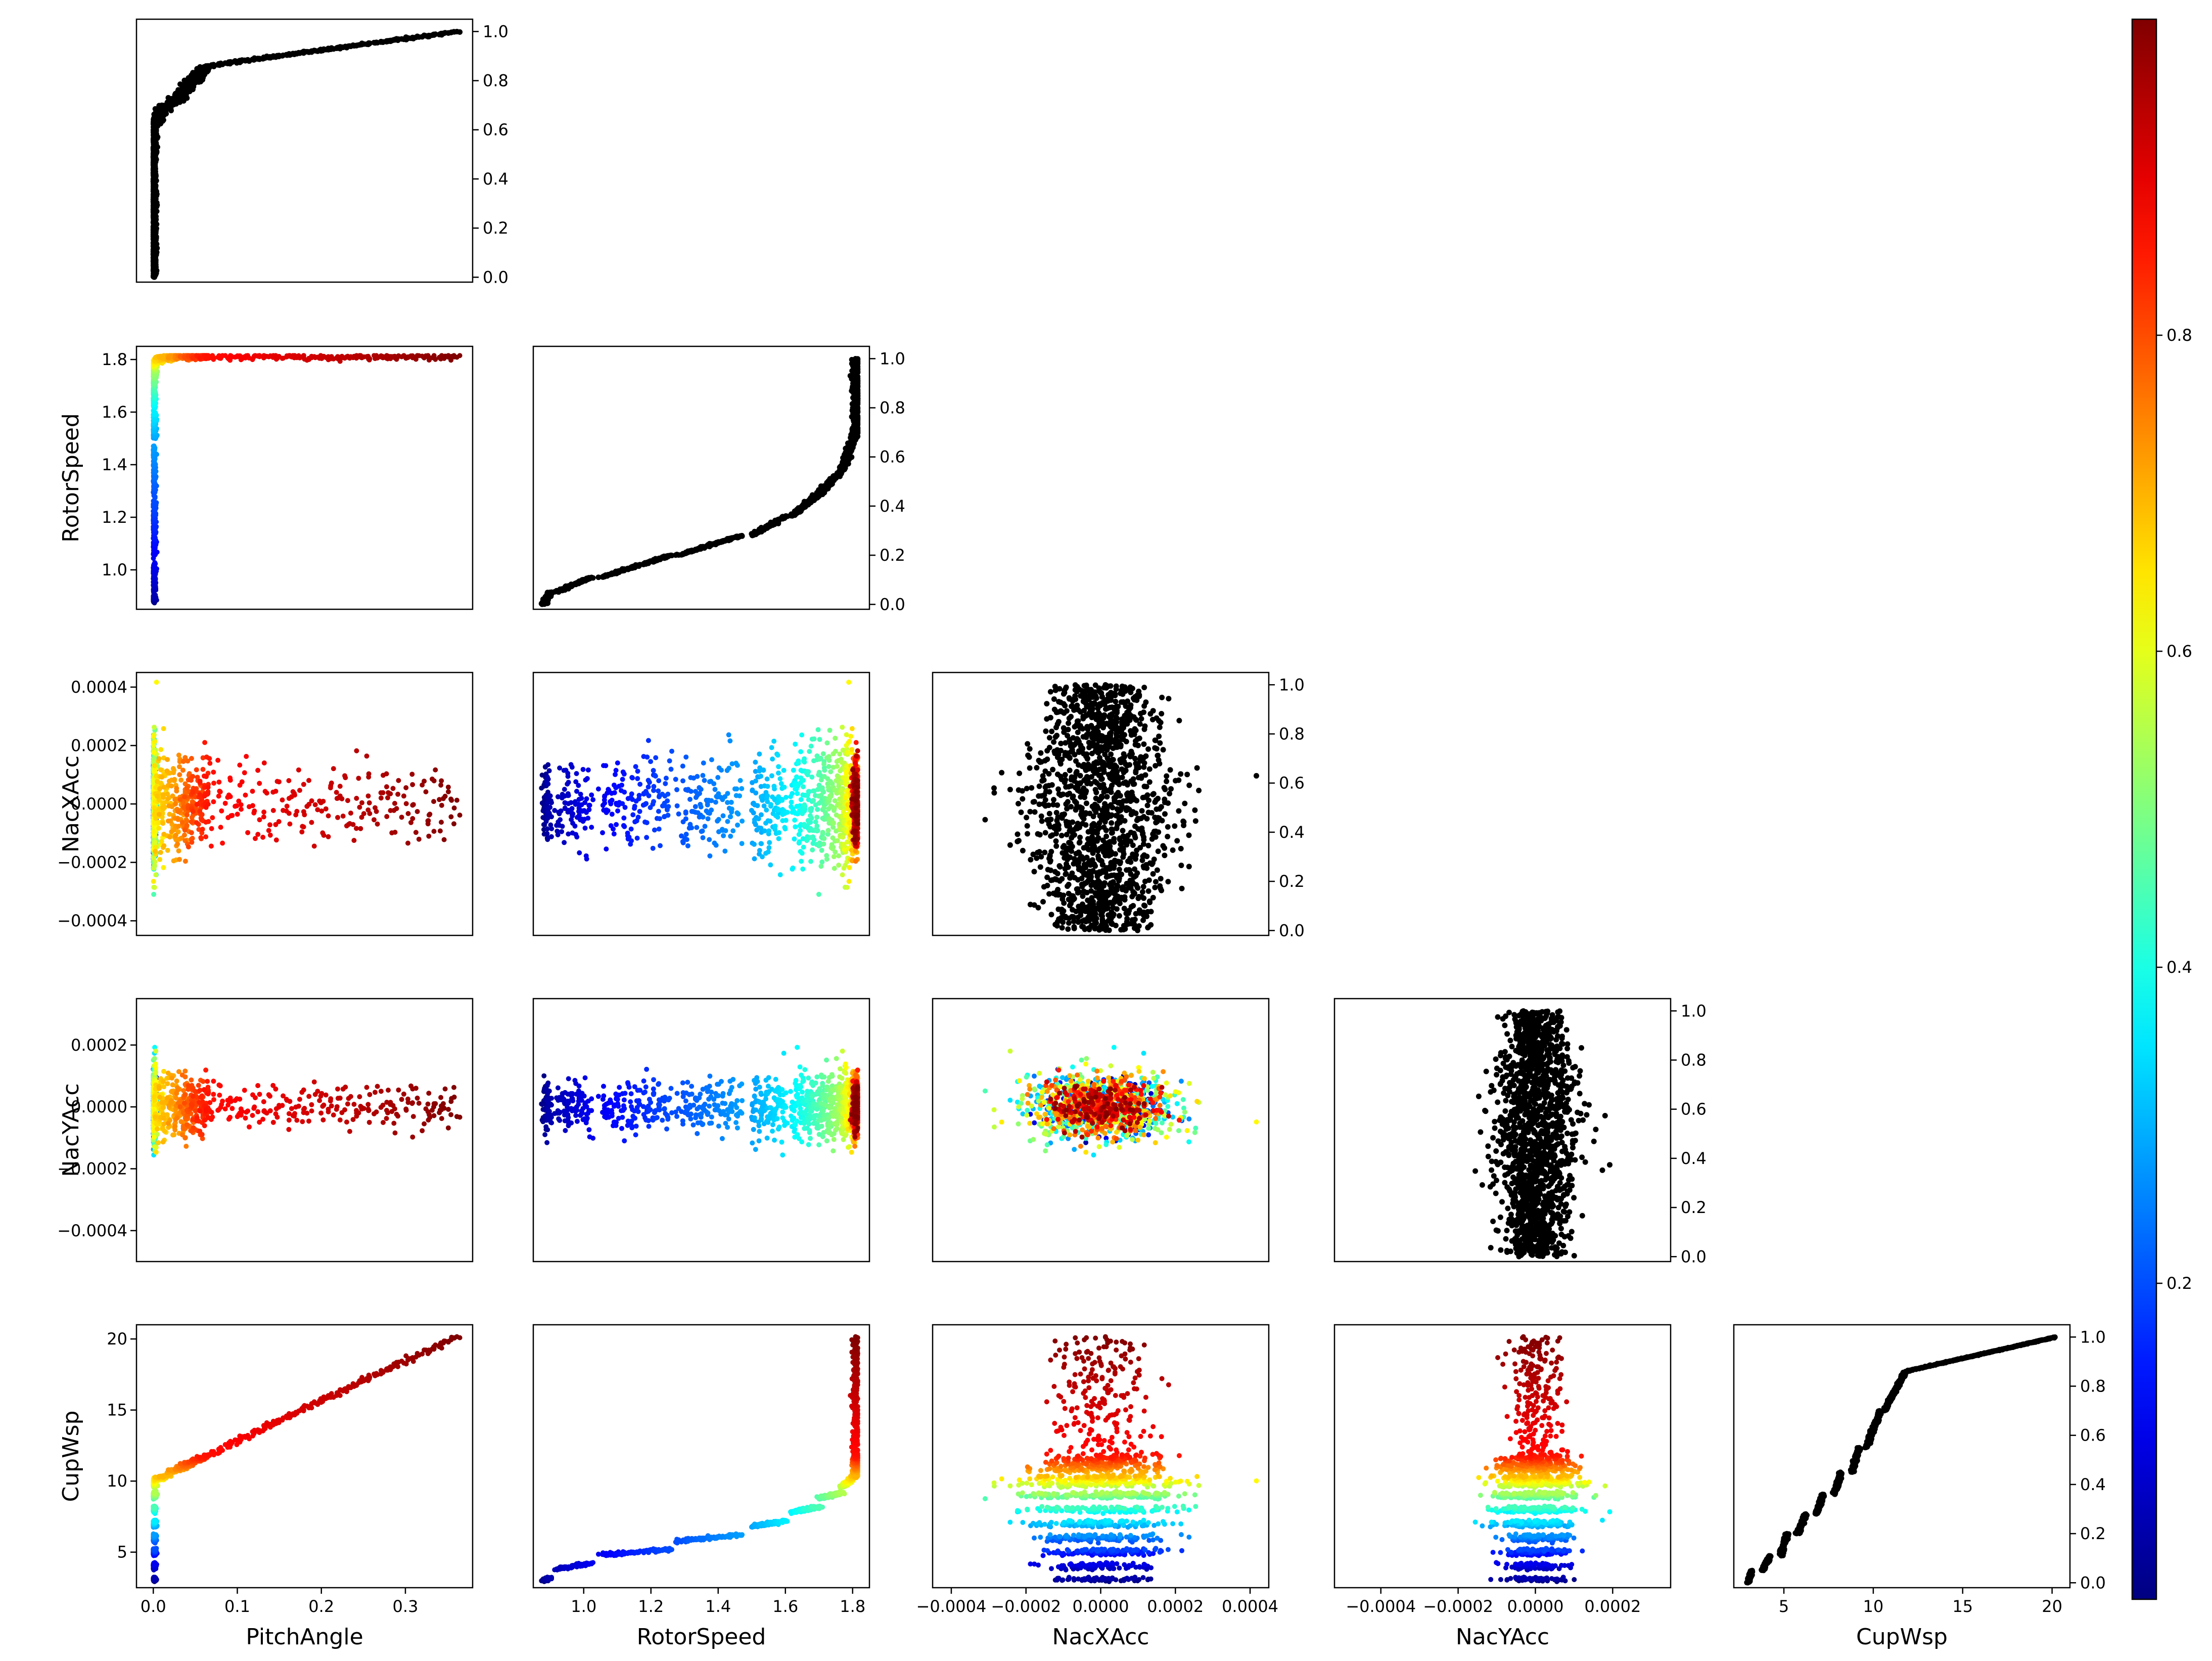  What do you see at coordinates (114, 464) in the screenshot?
I see `y-tick-label: 1.4` at bounding box center [114, 464].